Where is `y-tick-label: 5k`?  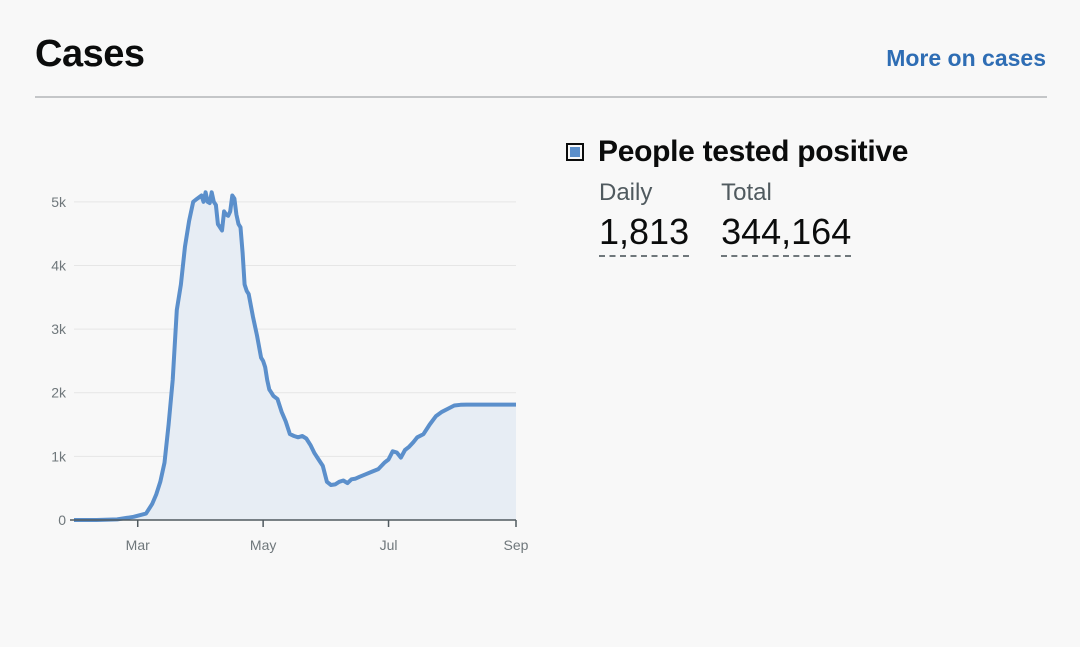 y-tick-label: 5k is located at coordinates (59, 202).